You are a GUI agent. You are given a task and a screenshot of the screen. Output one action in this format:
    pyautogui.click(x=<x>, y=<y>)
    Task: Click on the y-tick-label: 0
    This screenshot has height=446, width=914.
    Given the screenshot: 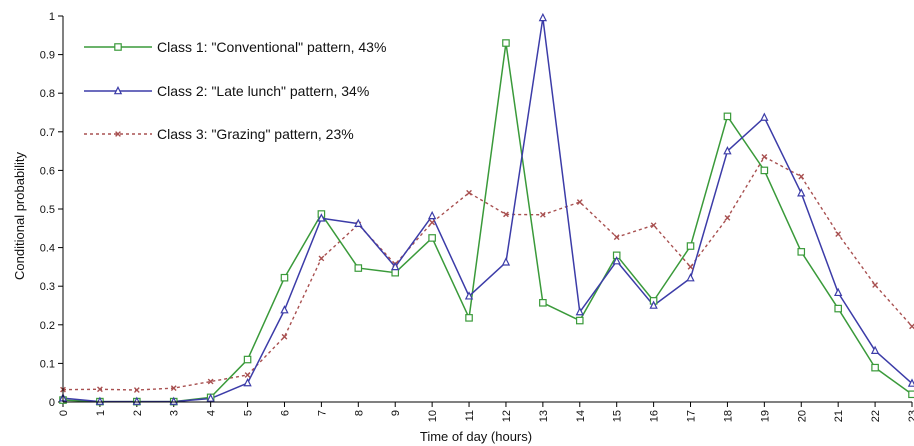 What is the action you would take?
    pyautogui.click(x=52, y=403)
    